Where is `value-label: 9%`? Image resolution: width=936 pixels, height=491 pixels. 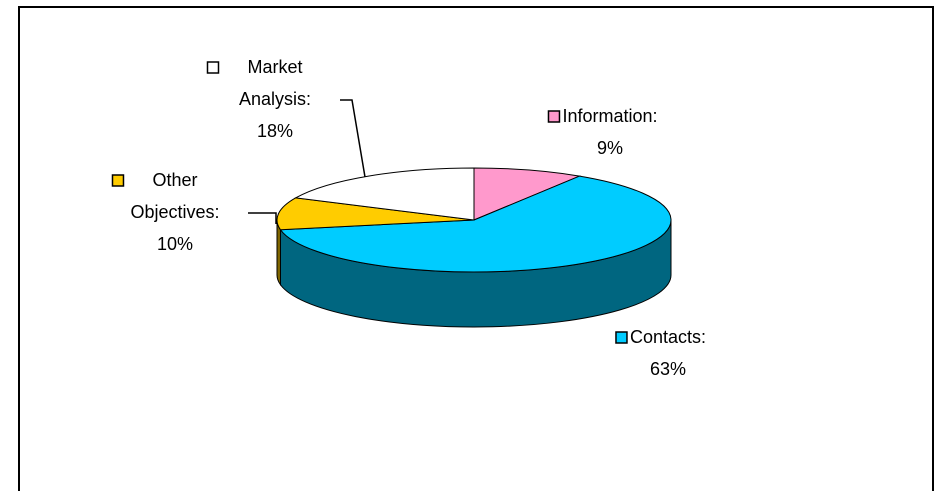
value-label: 9% is located at coordinates (610, 148).